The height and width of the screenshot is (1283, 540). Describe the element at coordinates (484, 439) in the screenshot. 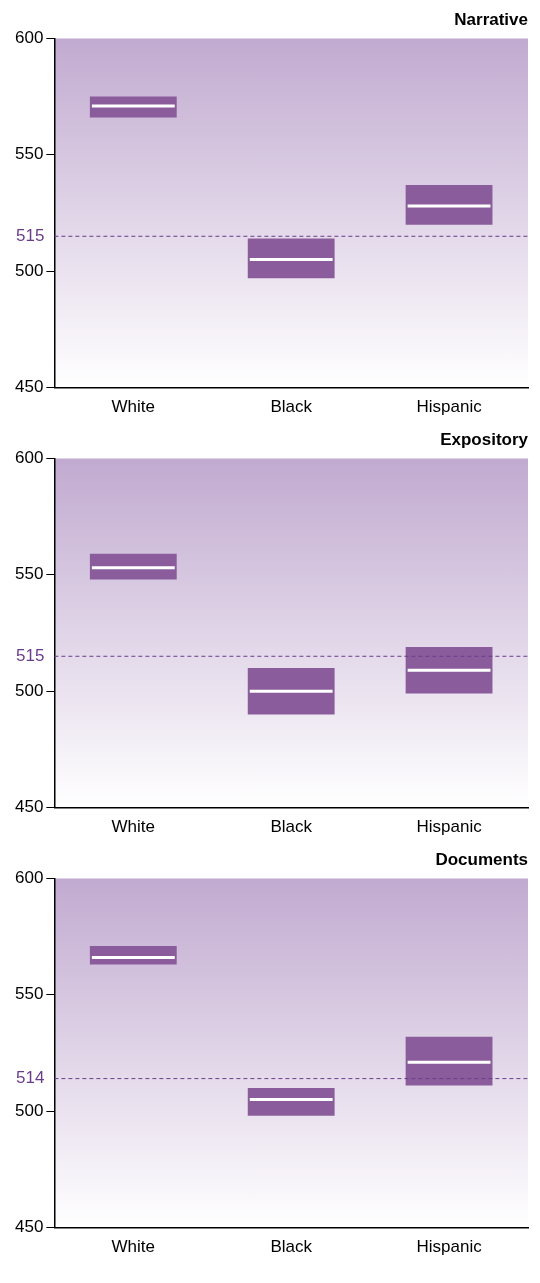

I see `chart-title: Expository` at that location.